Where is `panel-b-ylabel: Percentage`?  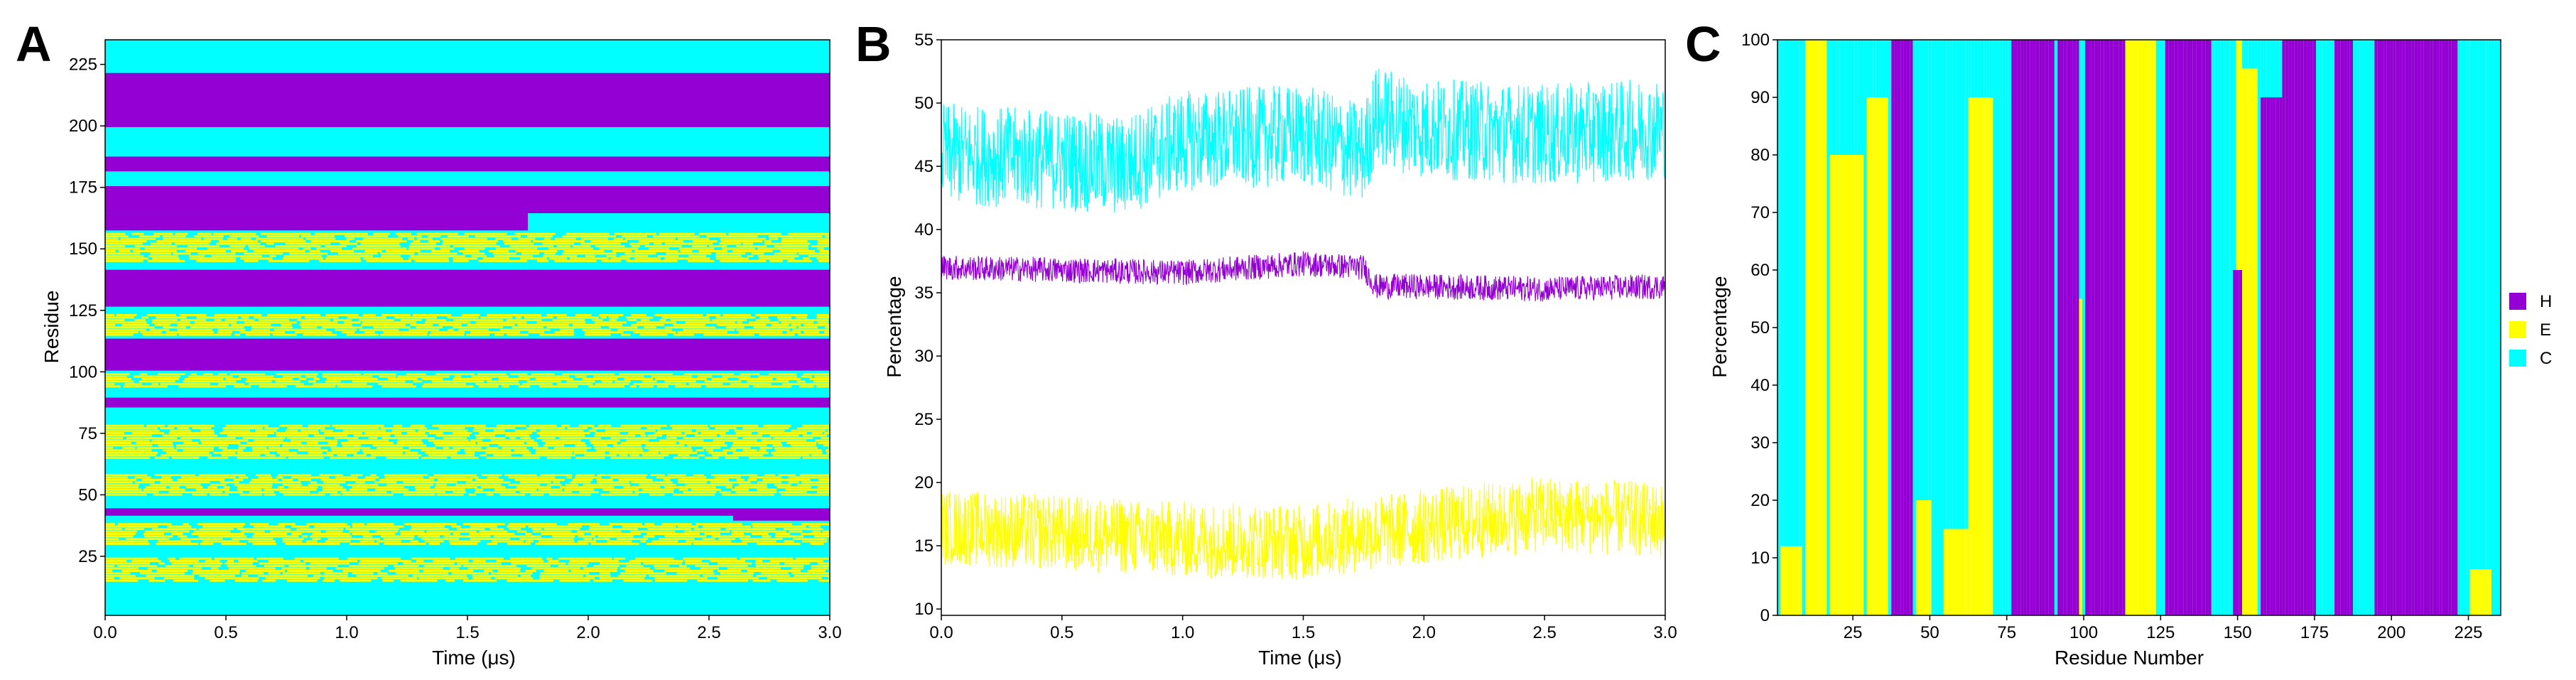 panel-b-ylabel: Percentage is located at coordinates (894, 326).